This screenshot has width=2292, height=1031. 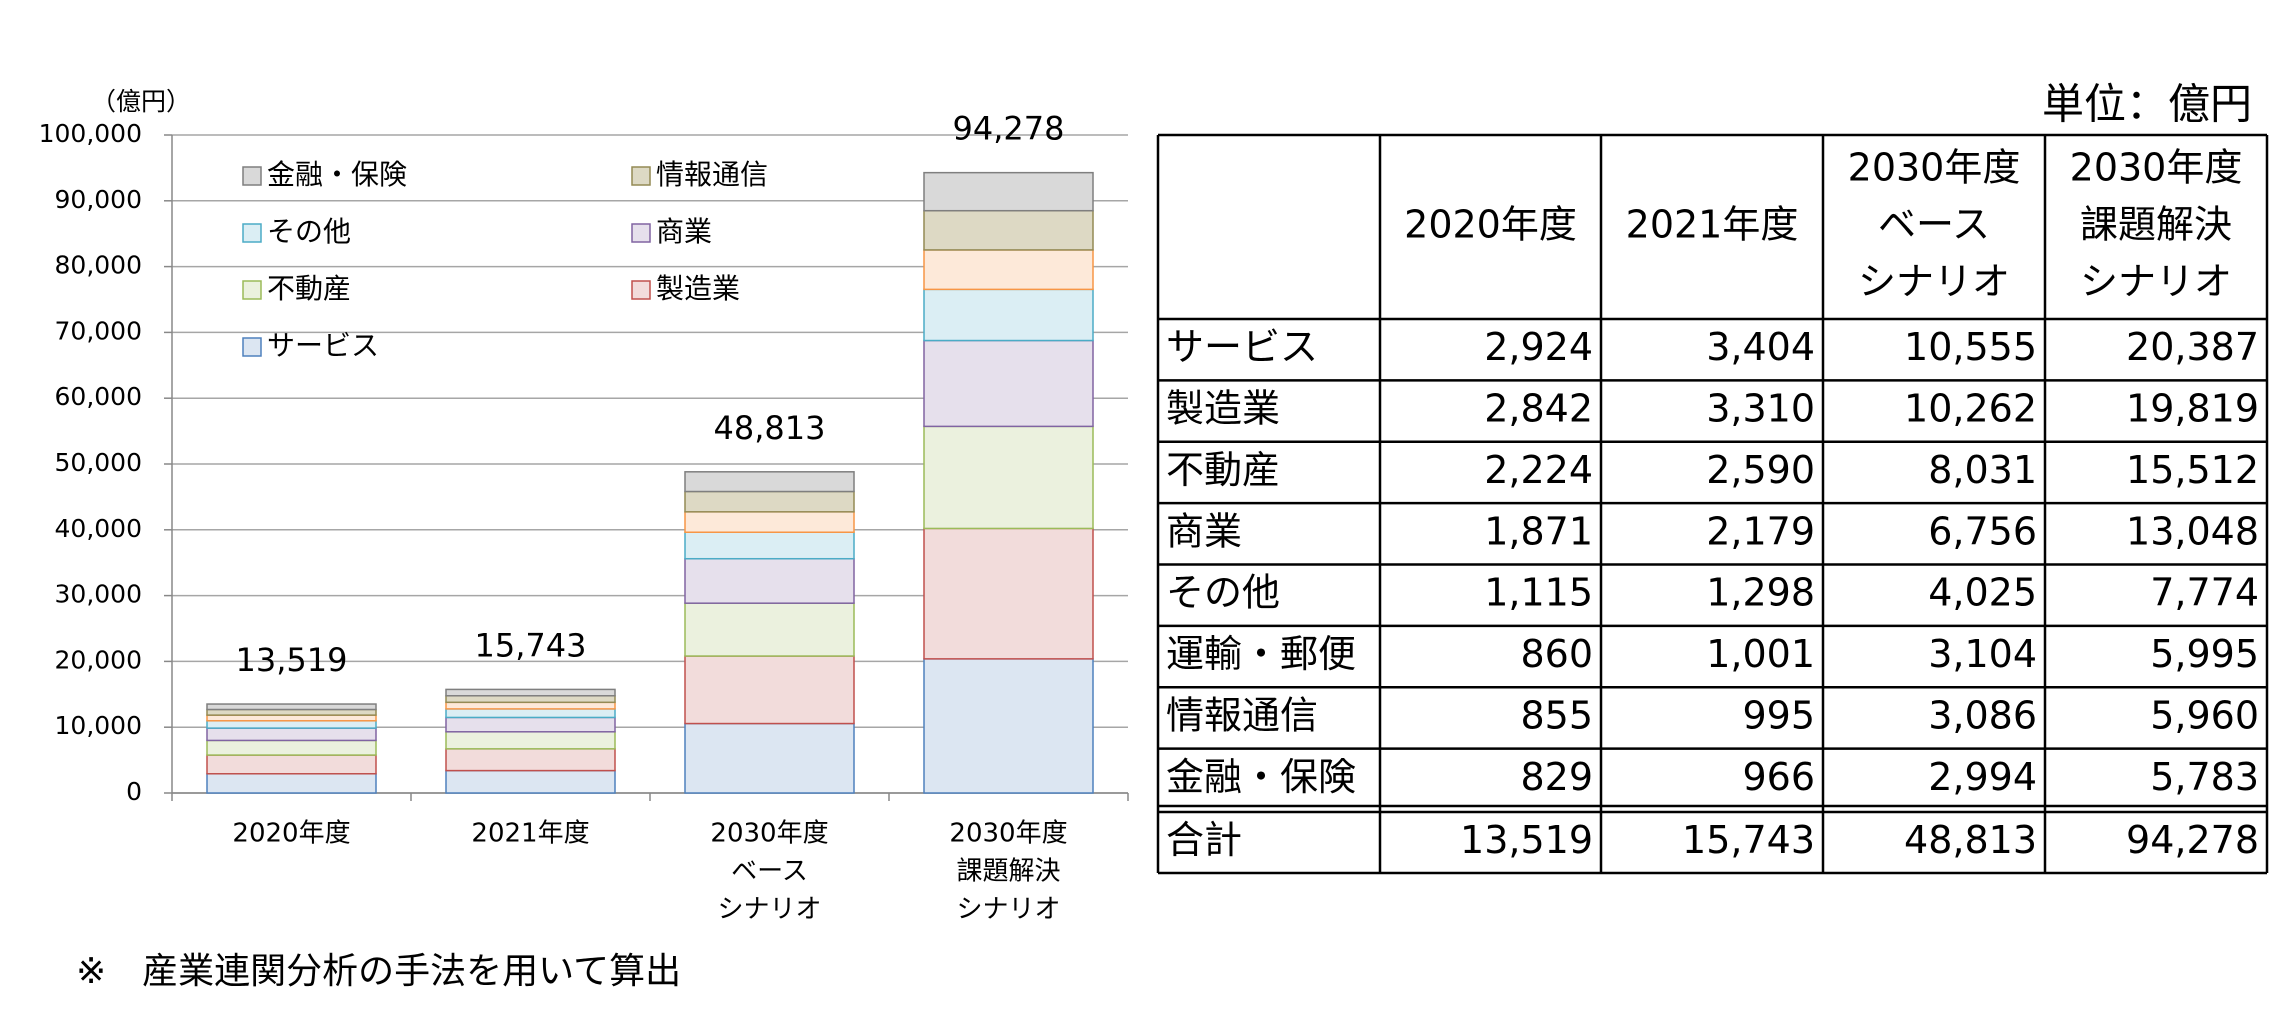 What do you see at coordinates (98, 462) in the screenshot?
I see `y-tick-label: 50,000` at bounding box center [98, 462].